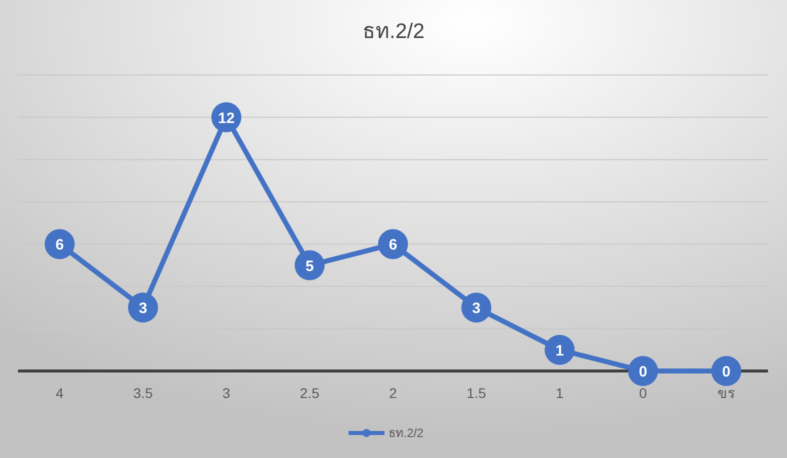  I want to click on x-tick-label: 3, so click(226, 393).